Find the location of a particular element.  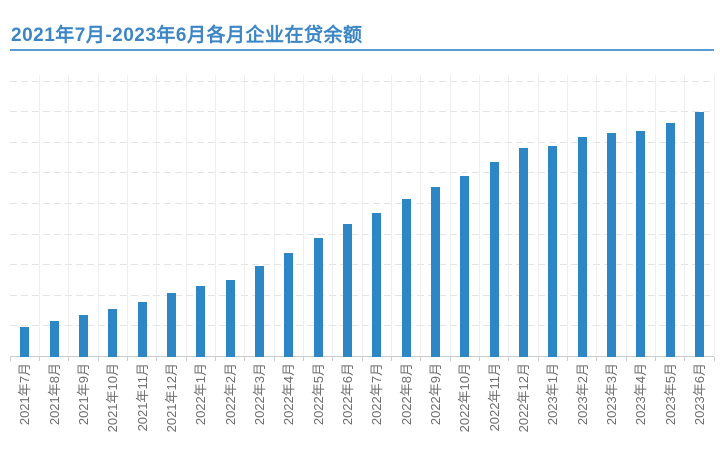

bar-2023年1月 is located at coordinates (553, 251).